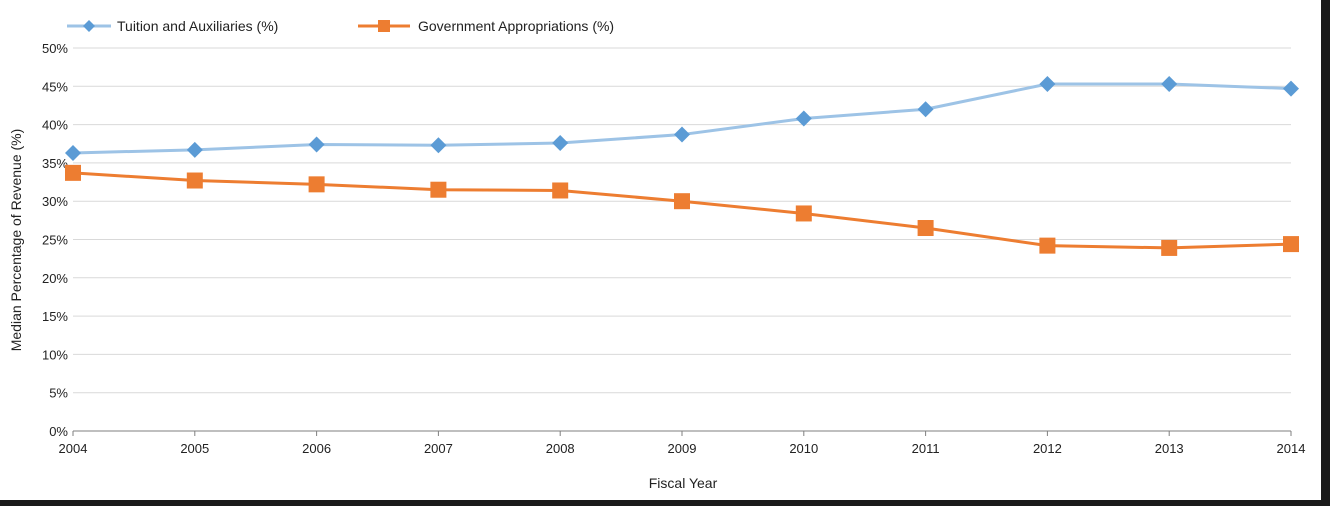 This screenshot has height=506, width=1330. Describe the element at coordinates (560, 448) in the screenshot. I see `x-tick-label: 2008` at that location.